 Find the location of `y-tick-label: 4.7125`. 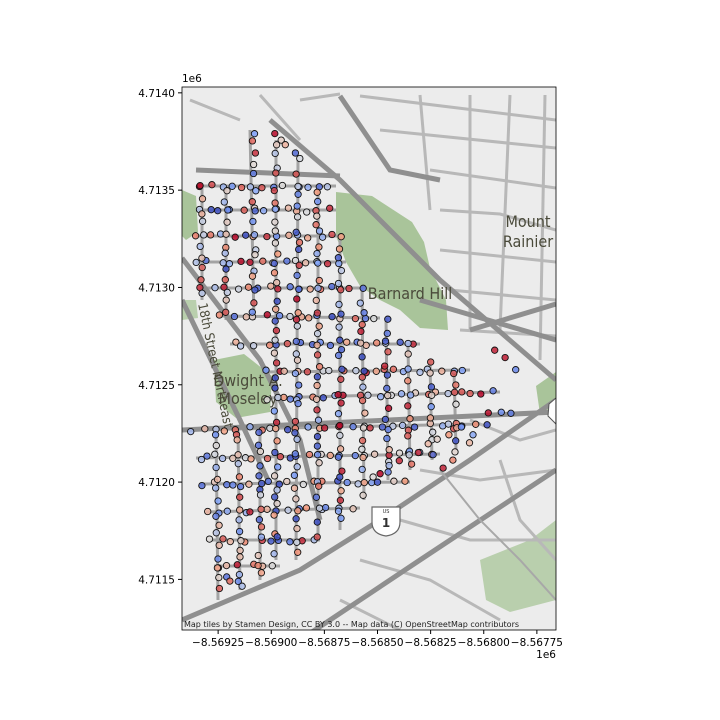

y-tick-label: 4.7125 is located at coordinates (156, 386).